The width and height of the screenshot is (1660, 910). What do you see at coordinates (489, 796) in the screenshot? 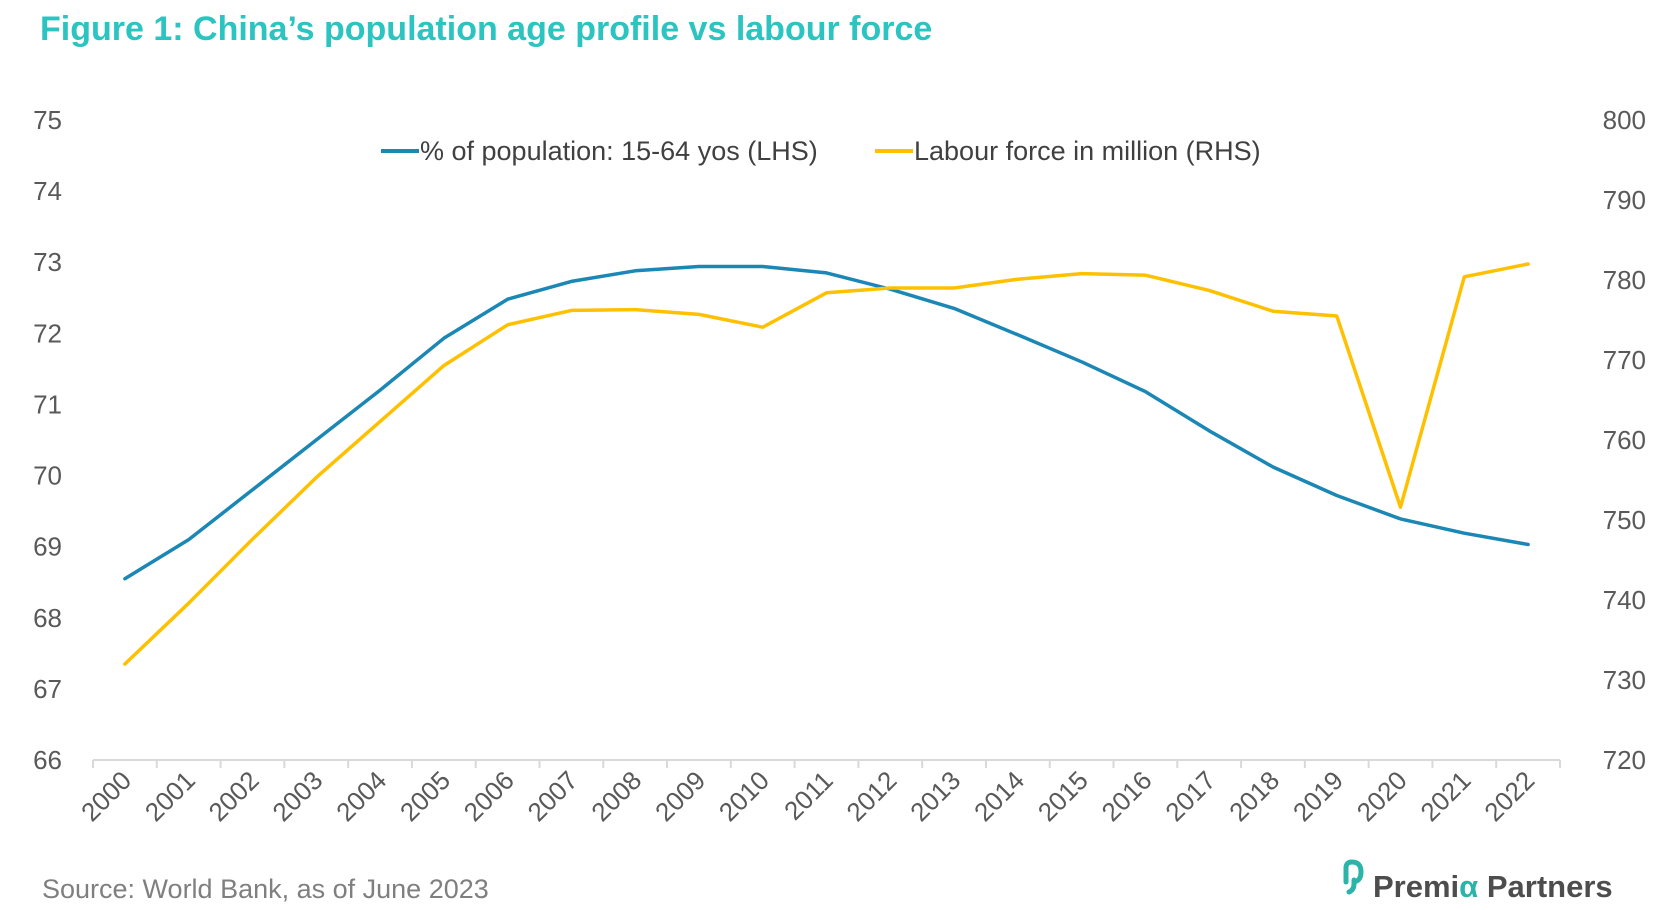
I see `x-tick-label: 2006` at bounding box center [489, 796].